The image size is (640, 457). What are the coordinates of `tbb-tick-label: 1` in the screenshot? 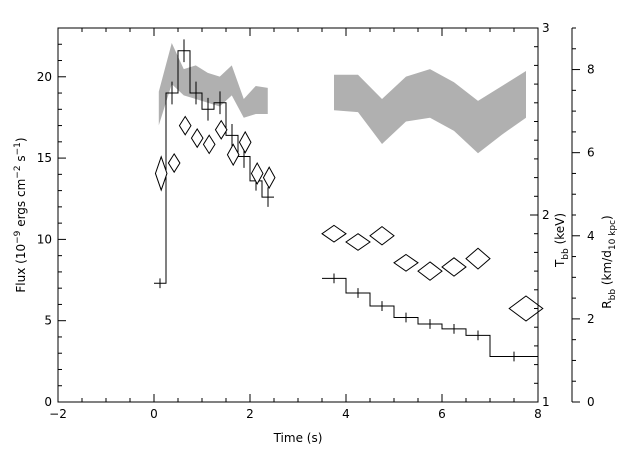 It's located at (546, 402).